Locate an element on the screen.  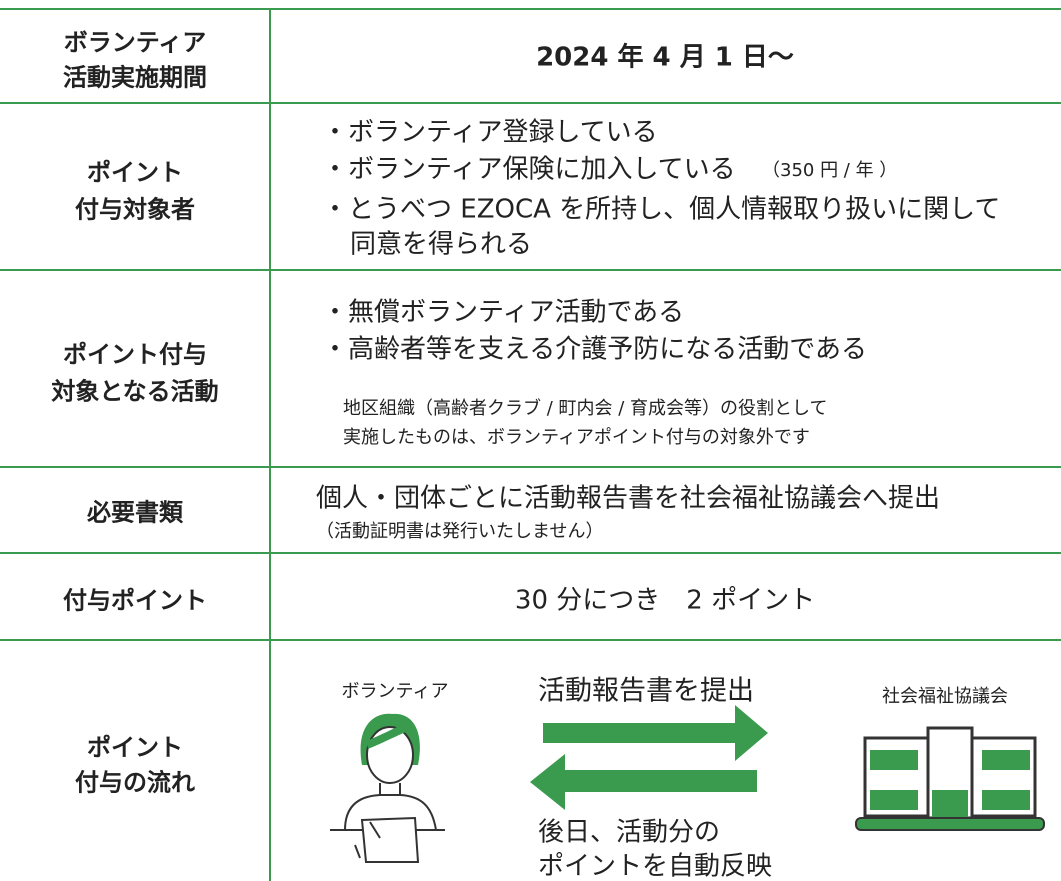
small-note: 地区組織（高齢者クラブ / 町内会 / 育成会等）の役割として is located at coordinates (585, 408).